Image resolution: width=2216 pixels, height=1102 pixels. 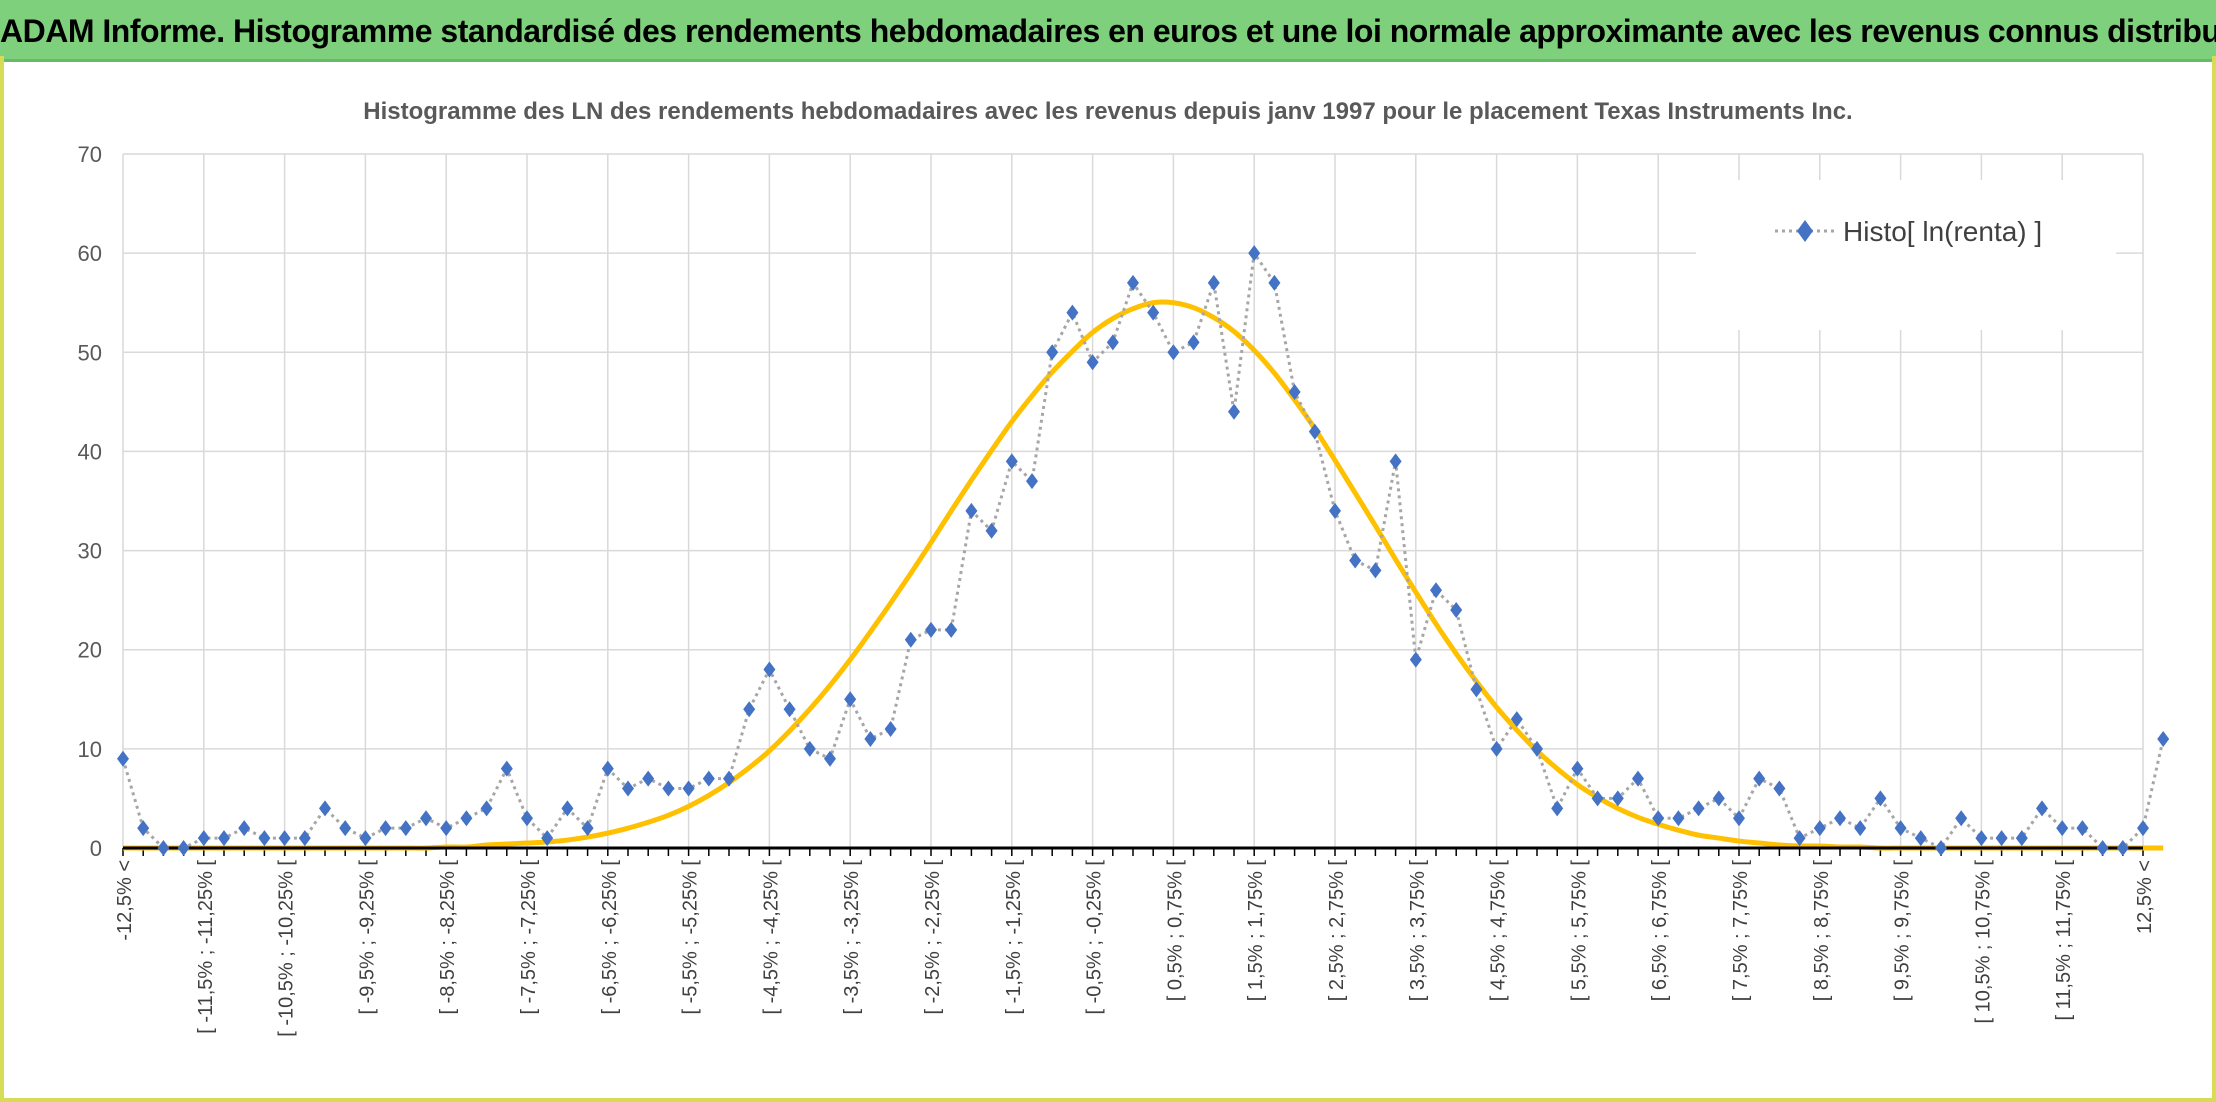 I want to click on x-tick-label: [ -1,5% ; -1,25% [, so click(x=1014, y=937).